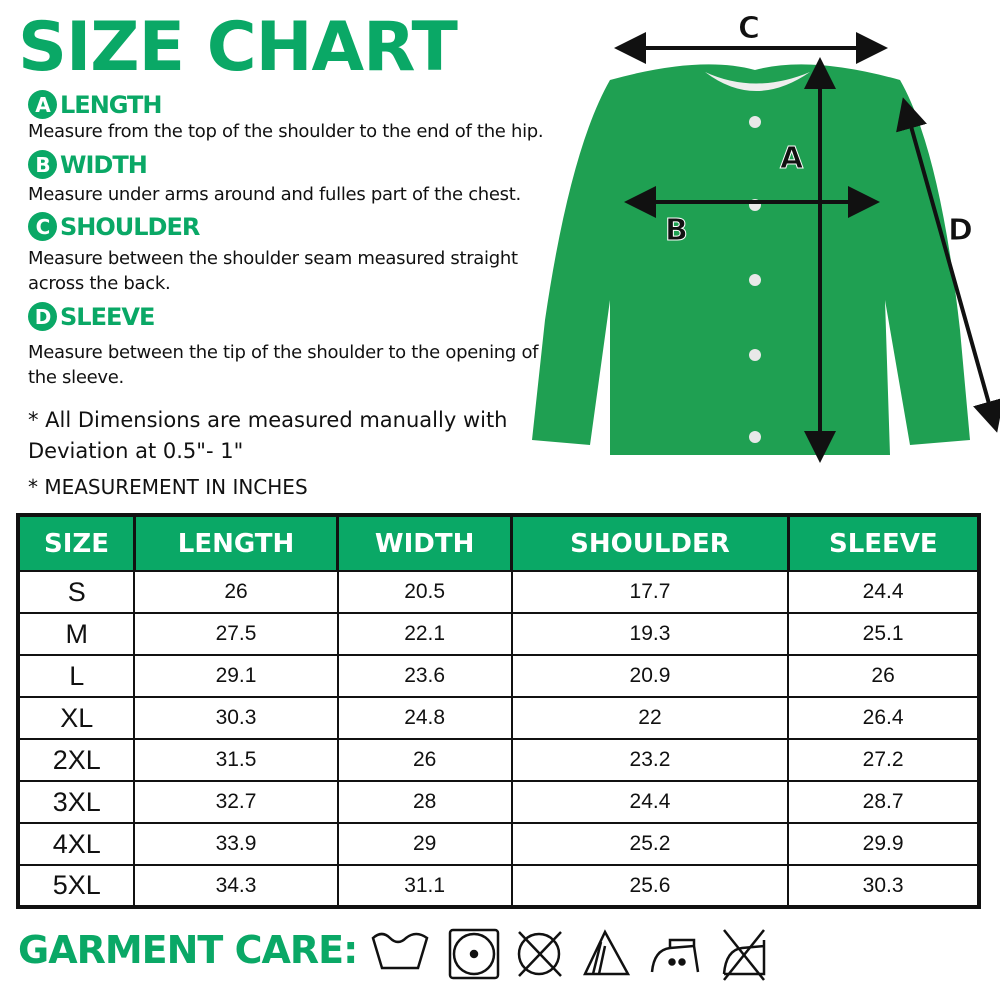  I want to click on section-shoulder-heading: C SHOULDER, so click(114, 226).